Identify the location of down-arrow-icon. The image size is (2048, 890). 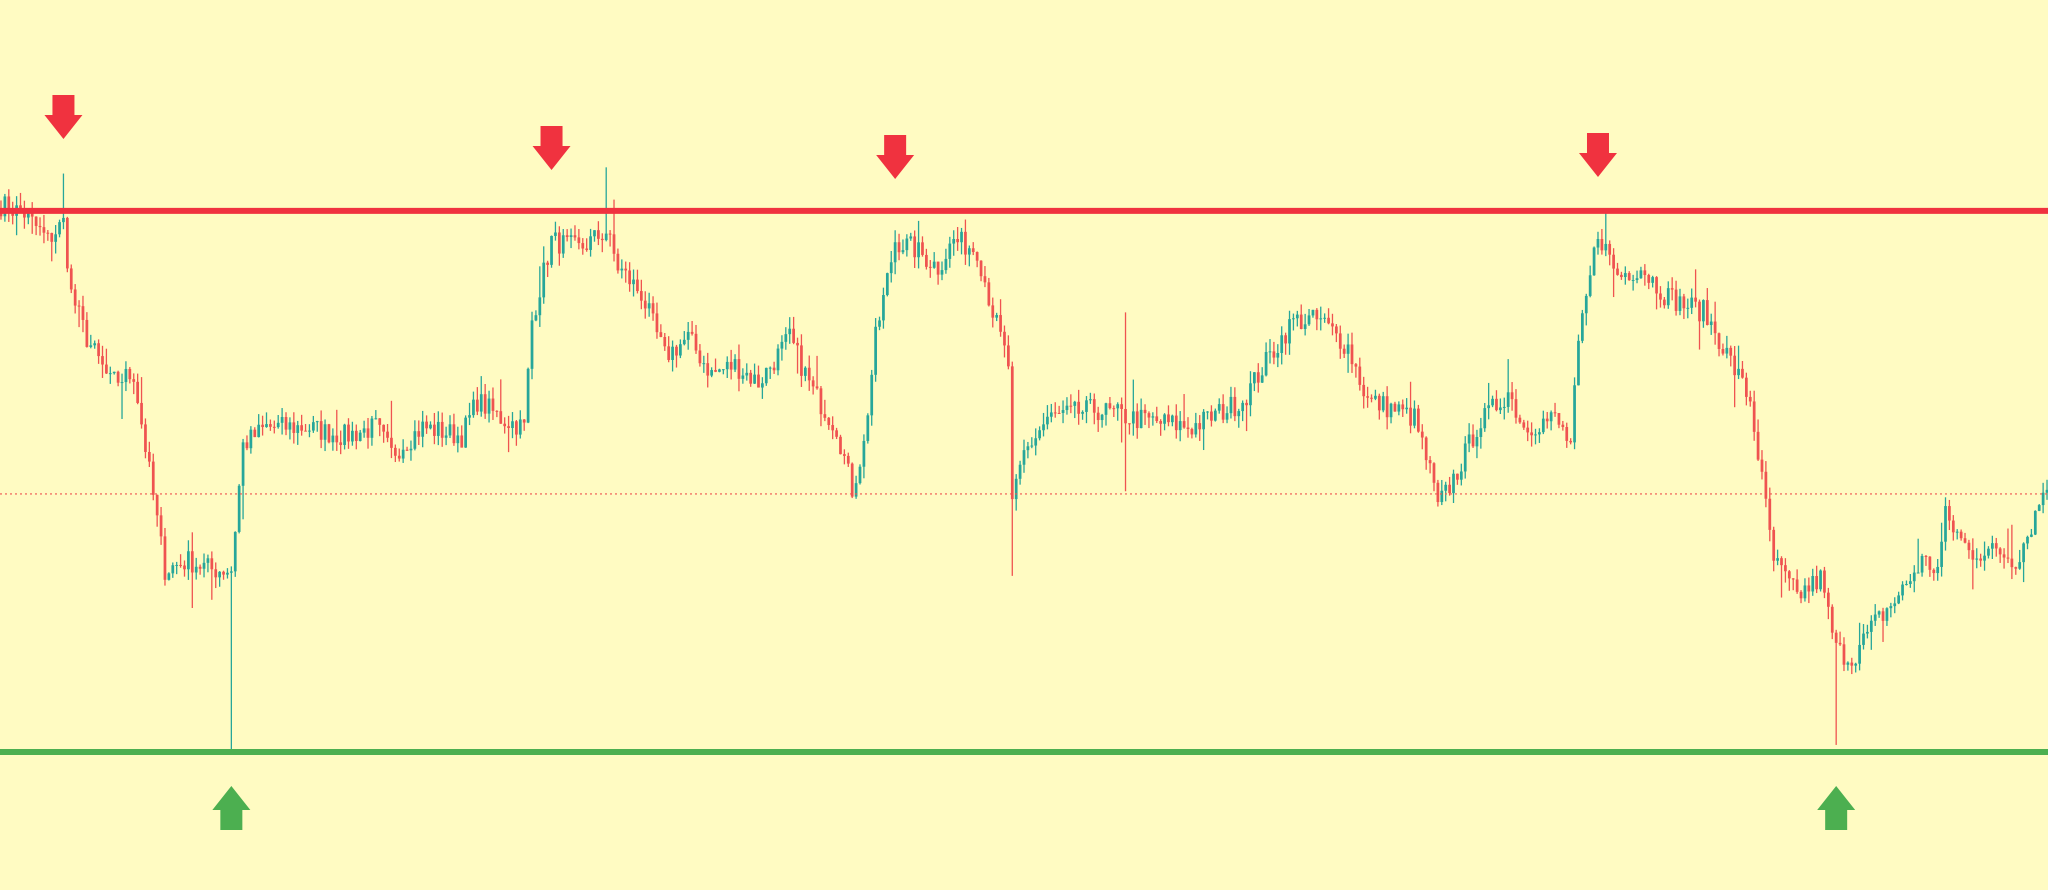
(895, 157).